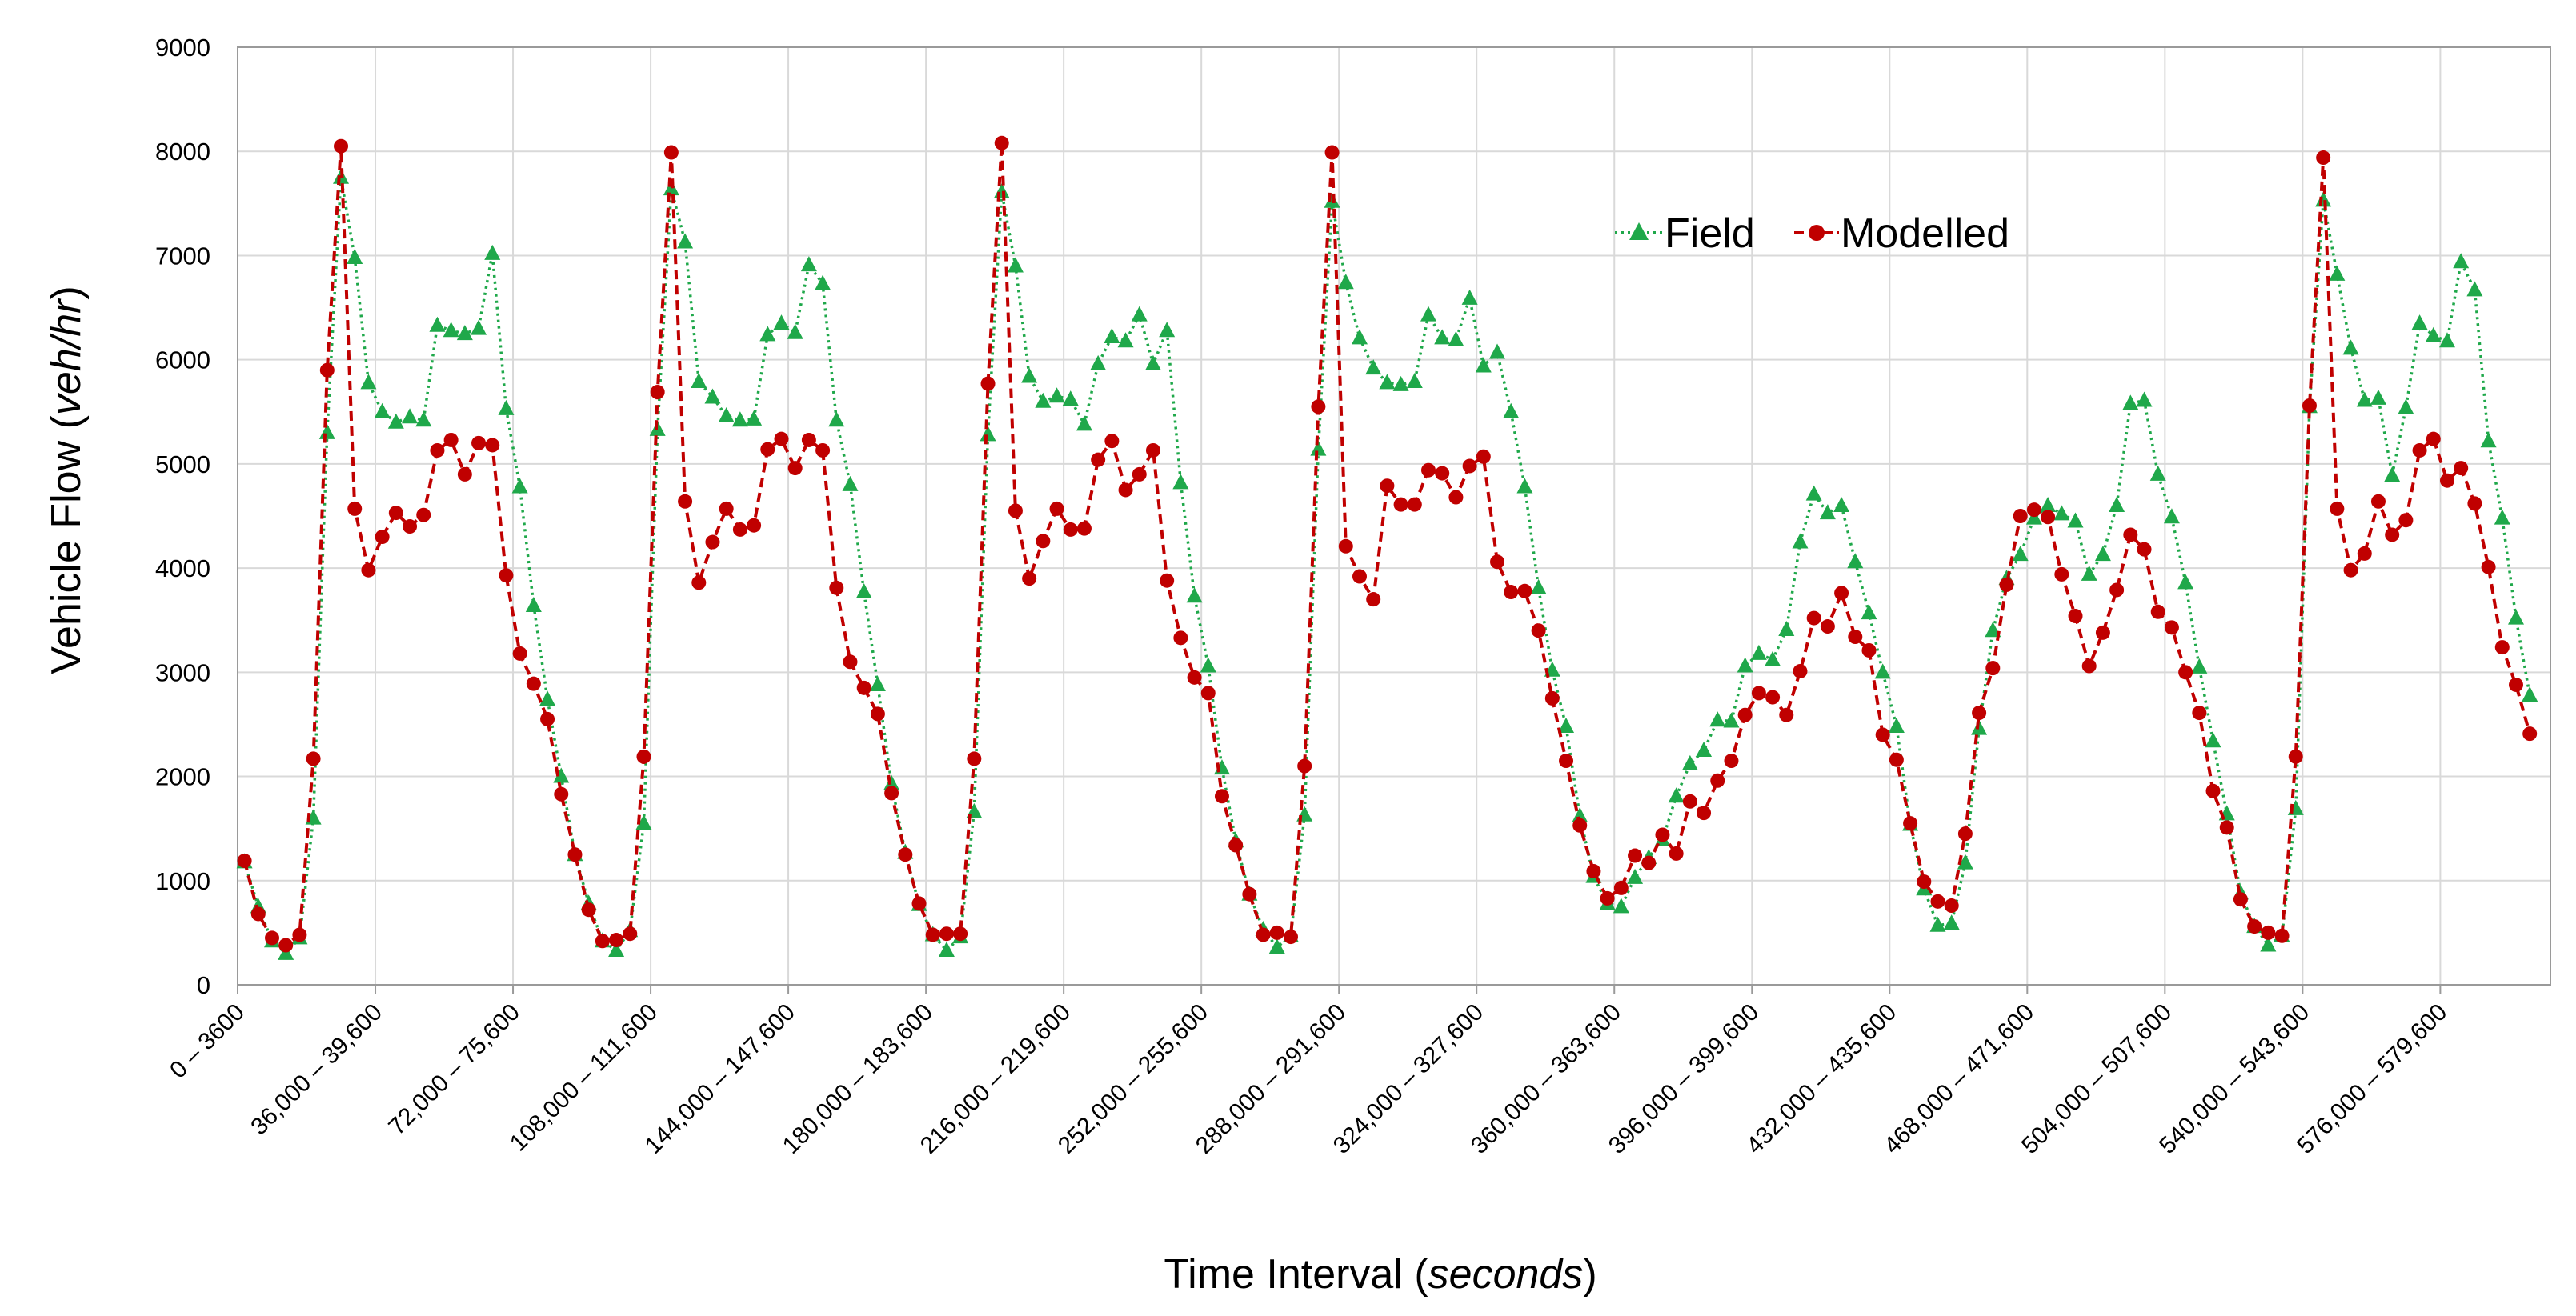 Image resolution: width=2576 pixels, height=1316 pixels. What do you see at coordinates (2234, 1079) in the screenshot?
I see `x-tick-label-15: 540,000 – 543,600` at bounding box center [2234, 1079].